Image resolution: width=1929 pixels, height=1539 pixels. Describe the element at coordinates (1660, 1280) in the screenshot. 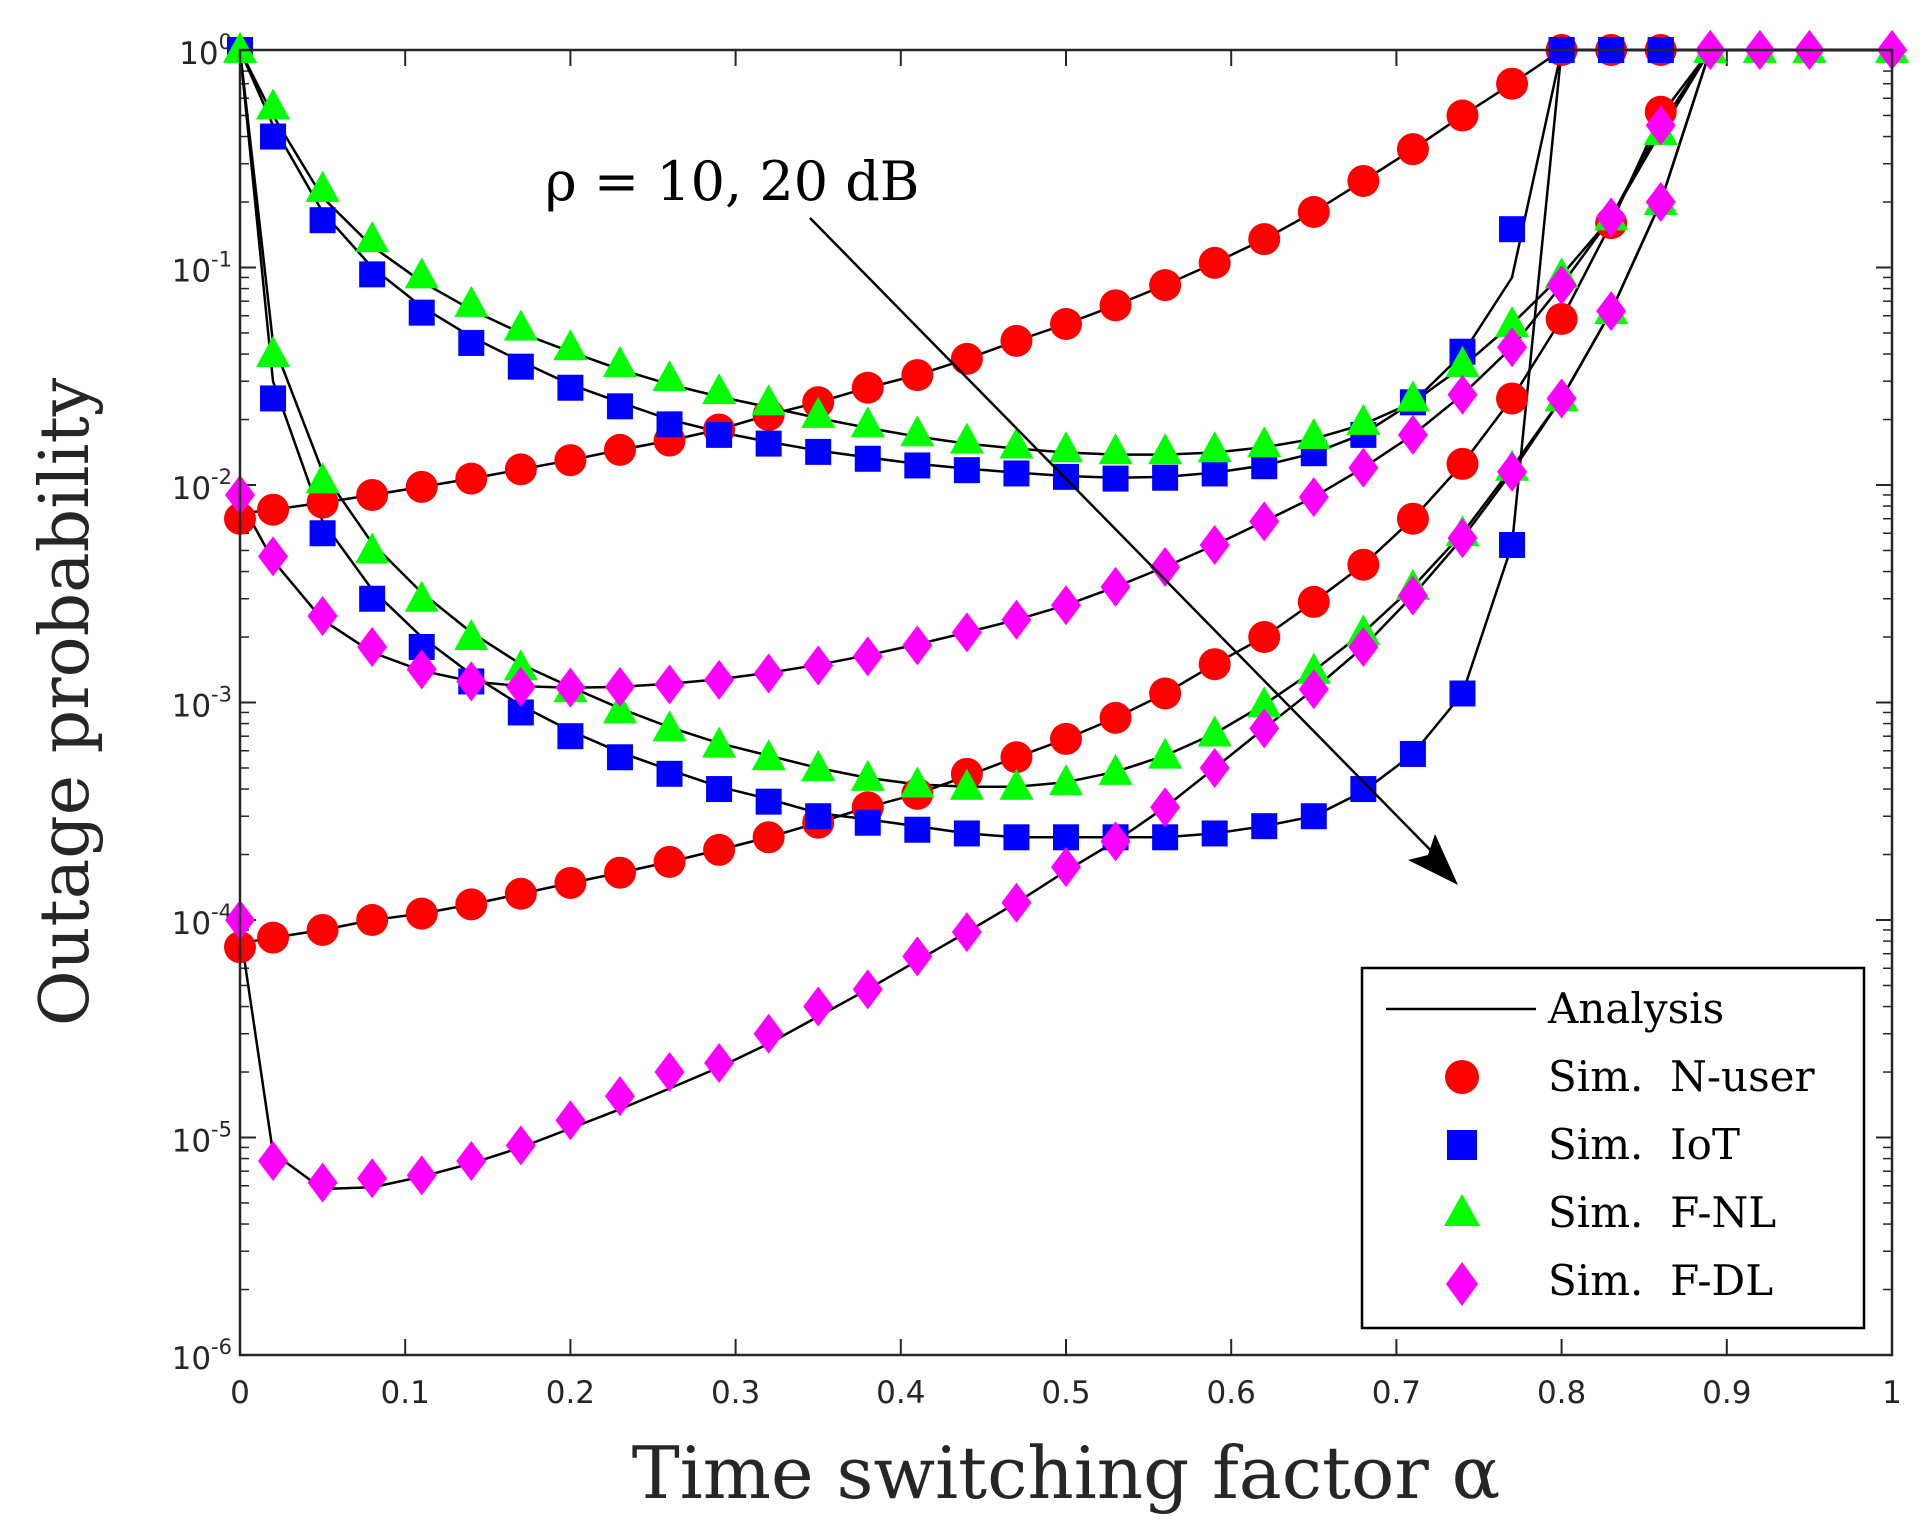

I see `legend-label-fdl: Sim. F-DL` at that location.